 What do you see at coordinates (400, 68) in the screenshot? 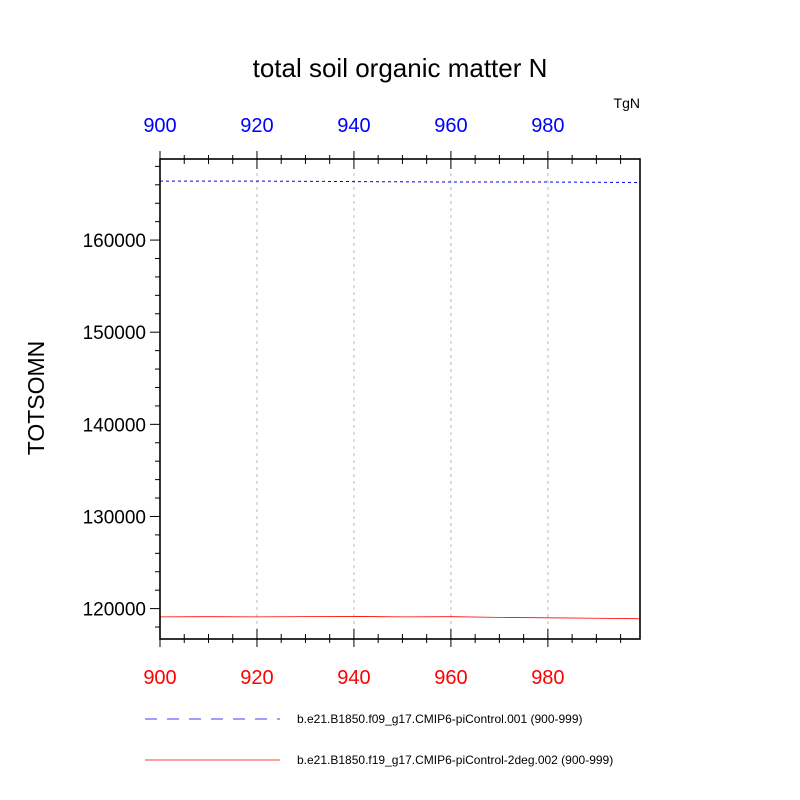
I see `chart-title: total soil organic matter N` at bounding box center [400, 68].